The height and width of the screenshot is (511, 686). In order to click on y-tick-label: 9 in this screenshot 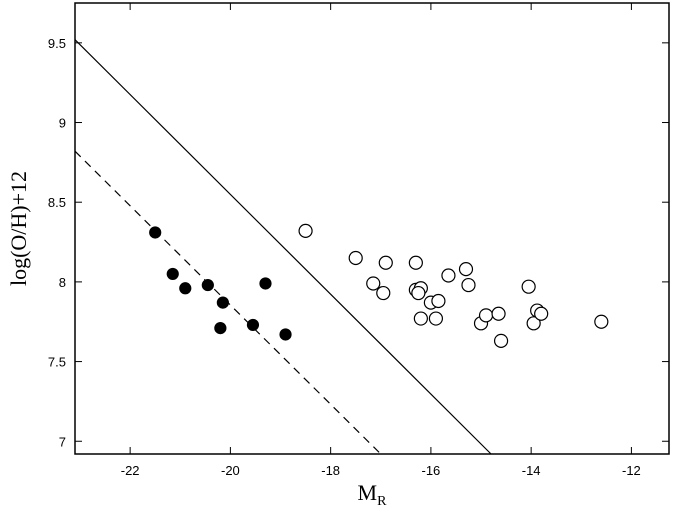, I will do `click(62, 123)`.